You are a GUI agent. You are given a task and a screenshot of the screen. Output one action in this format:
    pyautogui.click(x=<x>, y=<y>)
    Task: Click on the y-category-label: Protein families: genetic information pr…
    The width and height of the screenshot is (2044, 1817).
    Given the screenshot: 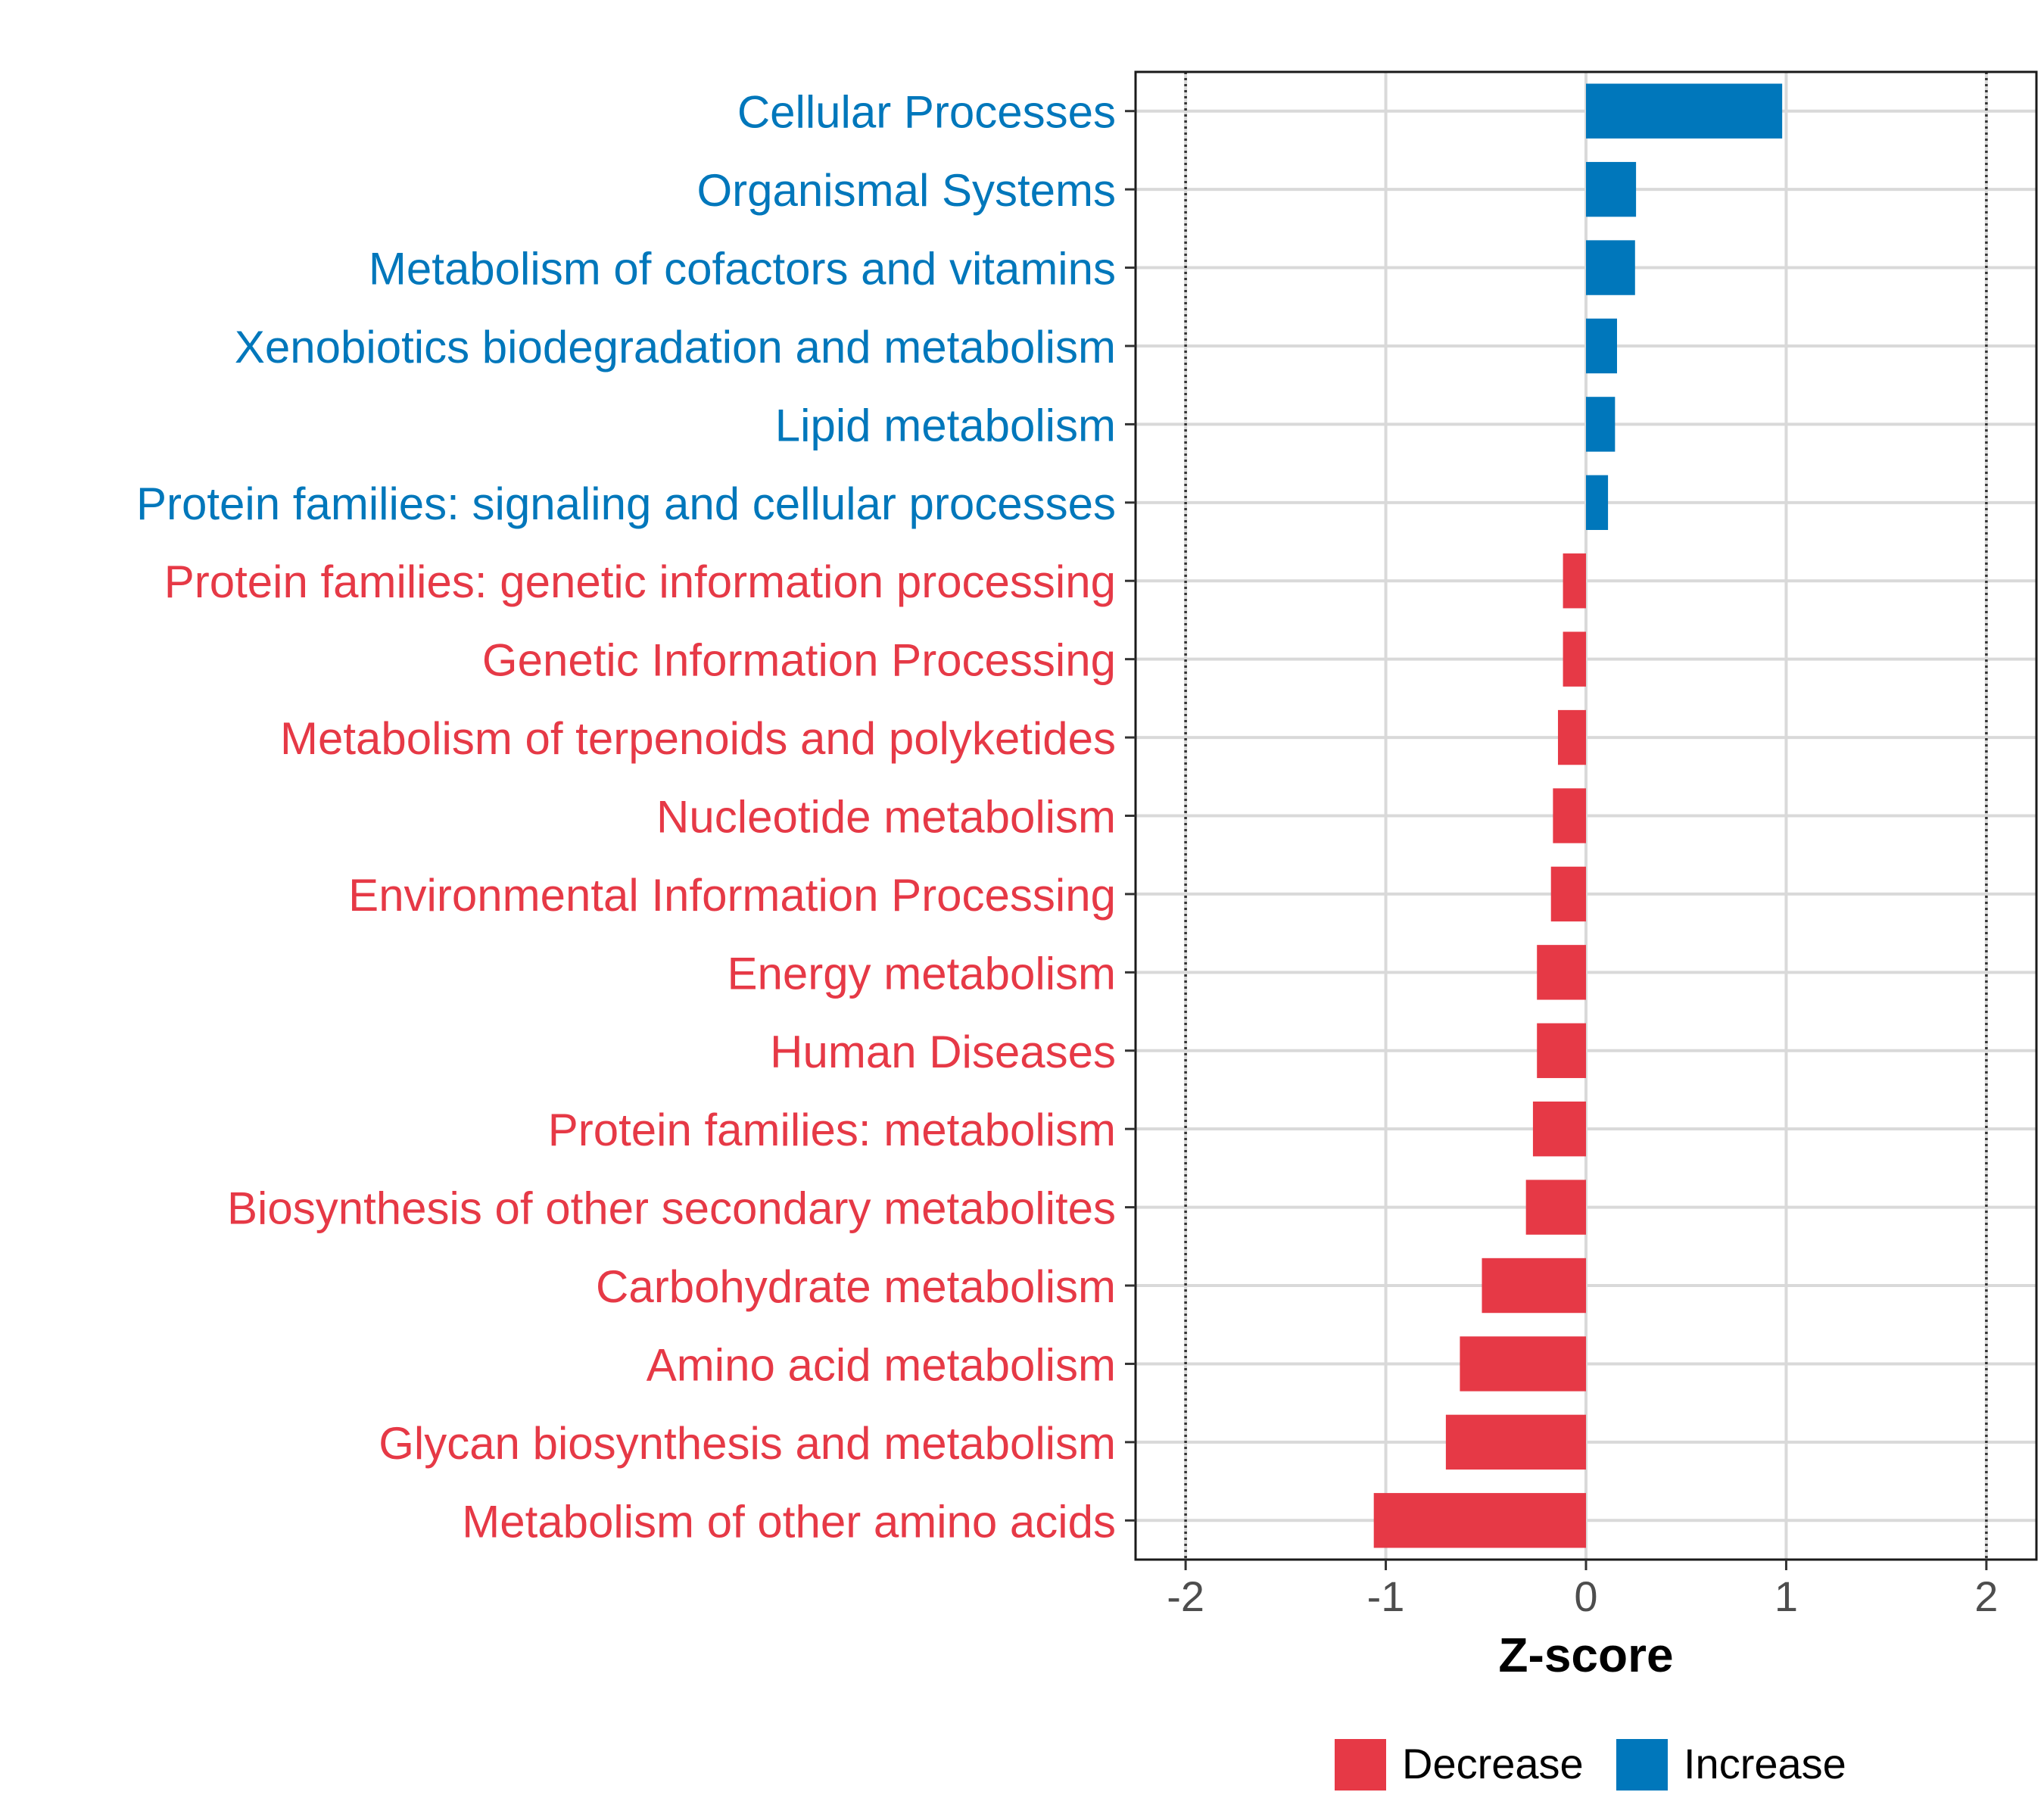 What is the action you would take?
    pyautogui.click(x=640, y=581)
    